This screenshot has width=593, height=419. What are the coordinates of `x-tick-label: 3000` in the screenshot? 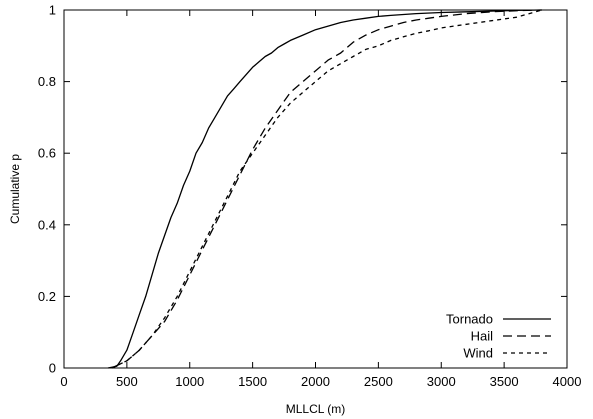 It's located at (441, 381).